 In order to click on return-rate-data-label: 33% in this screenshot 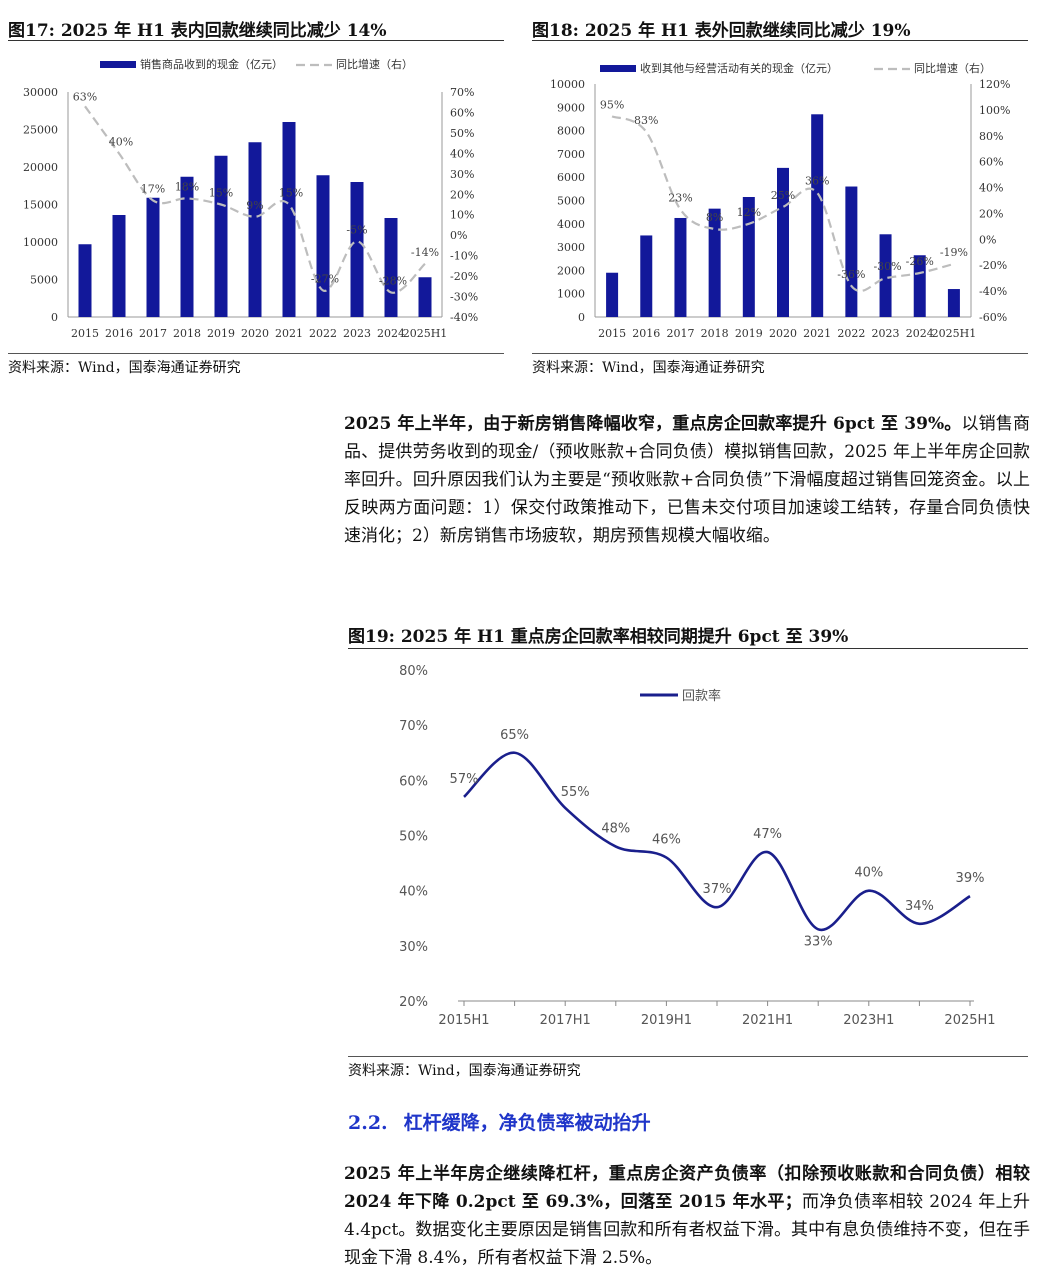, I will do `click(818, 941)`.